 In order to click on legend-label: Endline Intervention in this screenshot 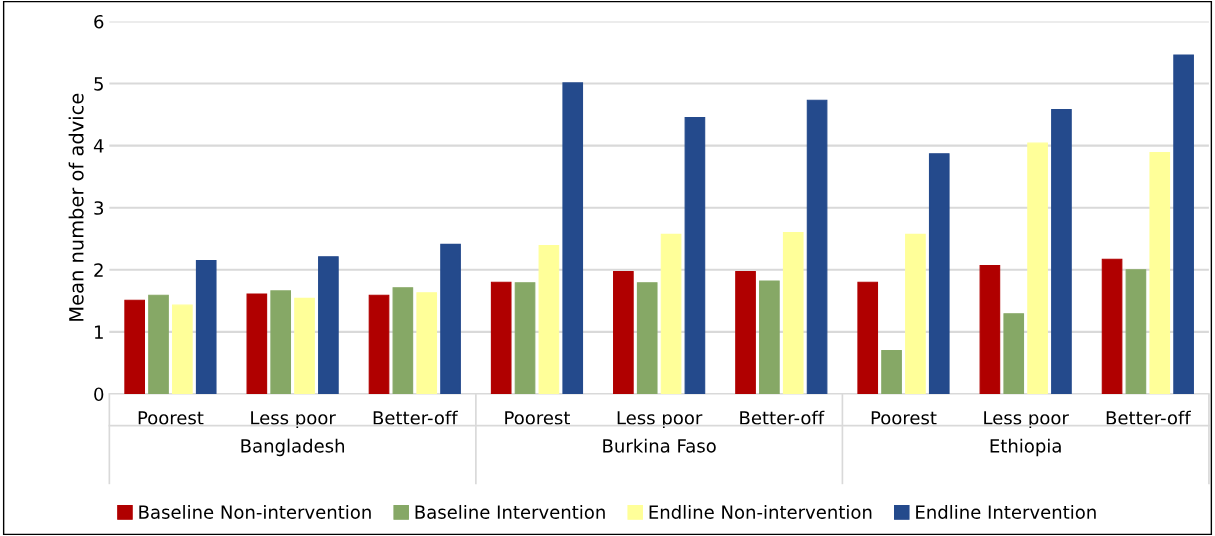, I will do `click(1006, 511)`.